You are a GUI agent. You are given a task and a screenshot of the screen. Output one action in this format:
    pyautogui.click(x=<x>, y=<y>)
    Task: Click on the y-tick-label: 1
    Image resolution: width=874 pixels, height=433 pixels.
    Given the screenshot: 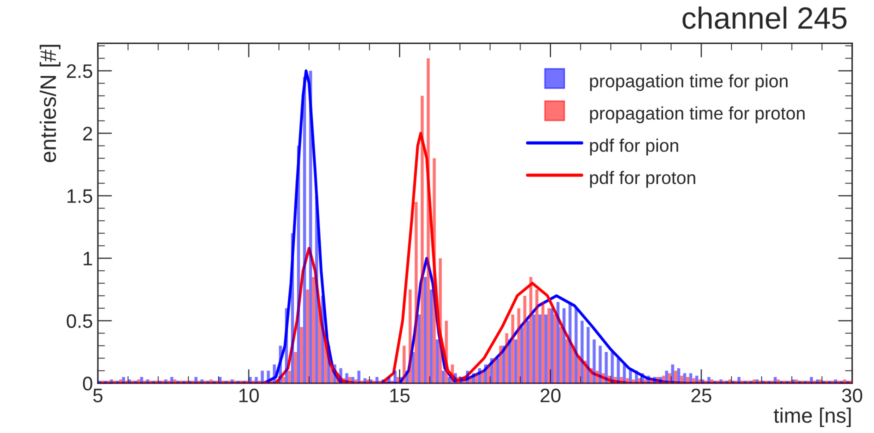 What is the action you would take?
    pyautogui.click(x=88, y=259)
    